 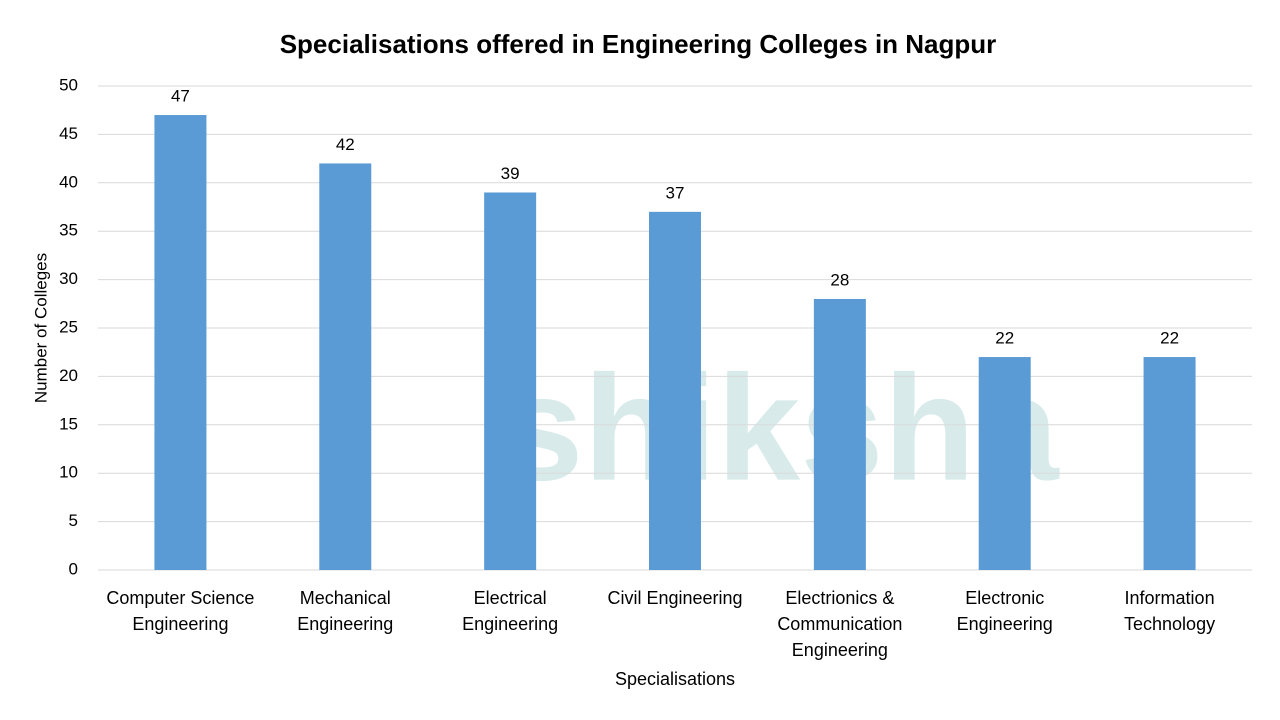 What do you see at coordinates (68, 326) in the screenshot?
I see `y-tick-label: 25` at bounding box center [68, 326].